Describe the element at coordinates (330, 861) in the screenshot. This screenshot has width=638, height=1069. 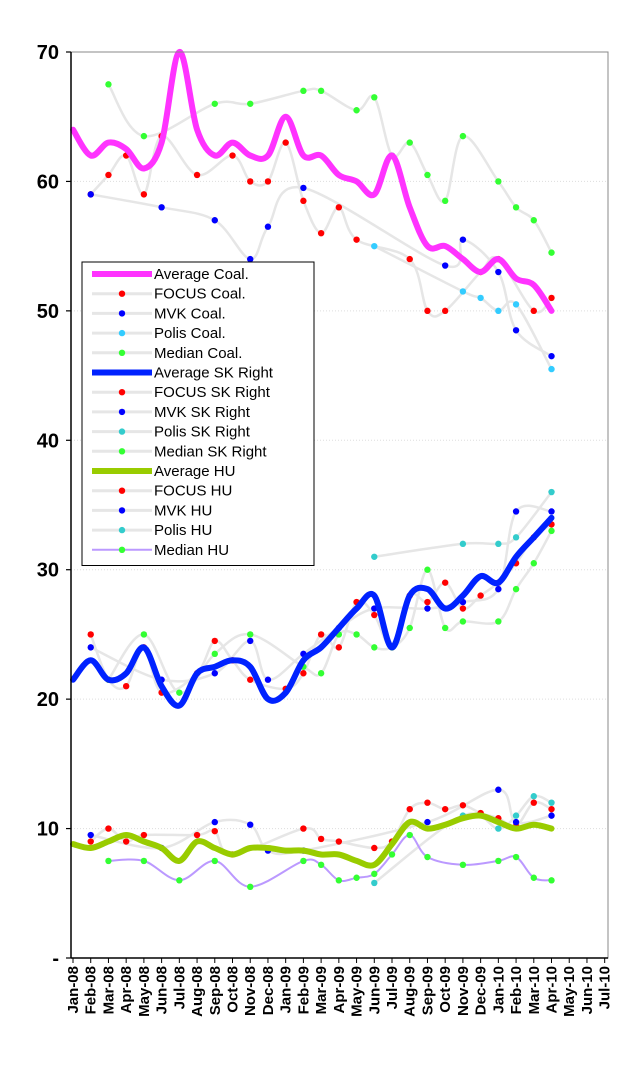
I see `series-median-hu` at that location.